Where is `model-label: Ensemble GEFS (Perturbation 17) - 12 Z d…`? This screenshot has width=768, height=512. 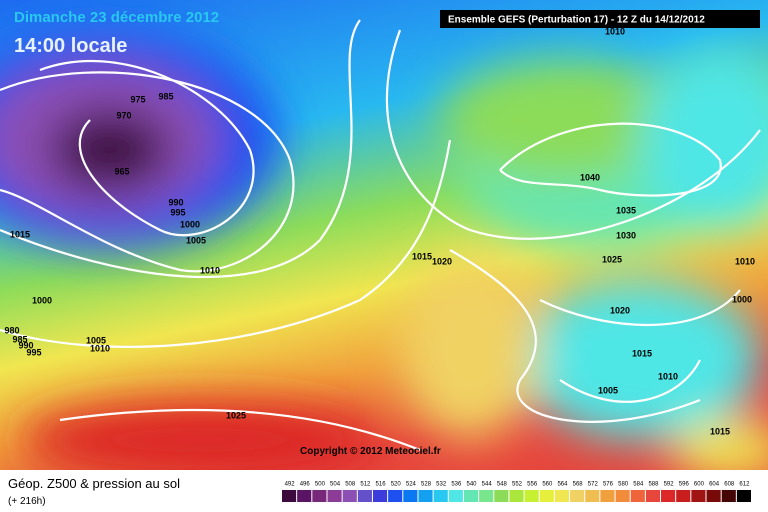 model-label: Ensemble GEFS (Perturbation 17) - 12 Z d… is located at coordinates (576, 20).